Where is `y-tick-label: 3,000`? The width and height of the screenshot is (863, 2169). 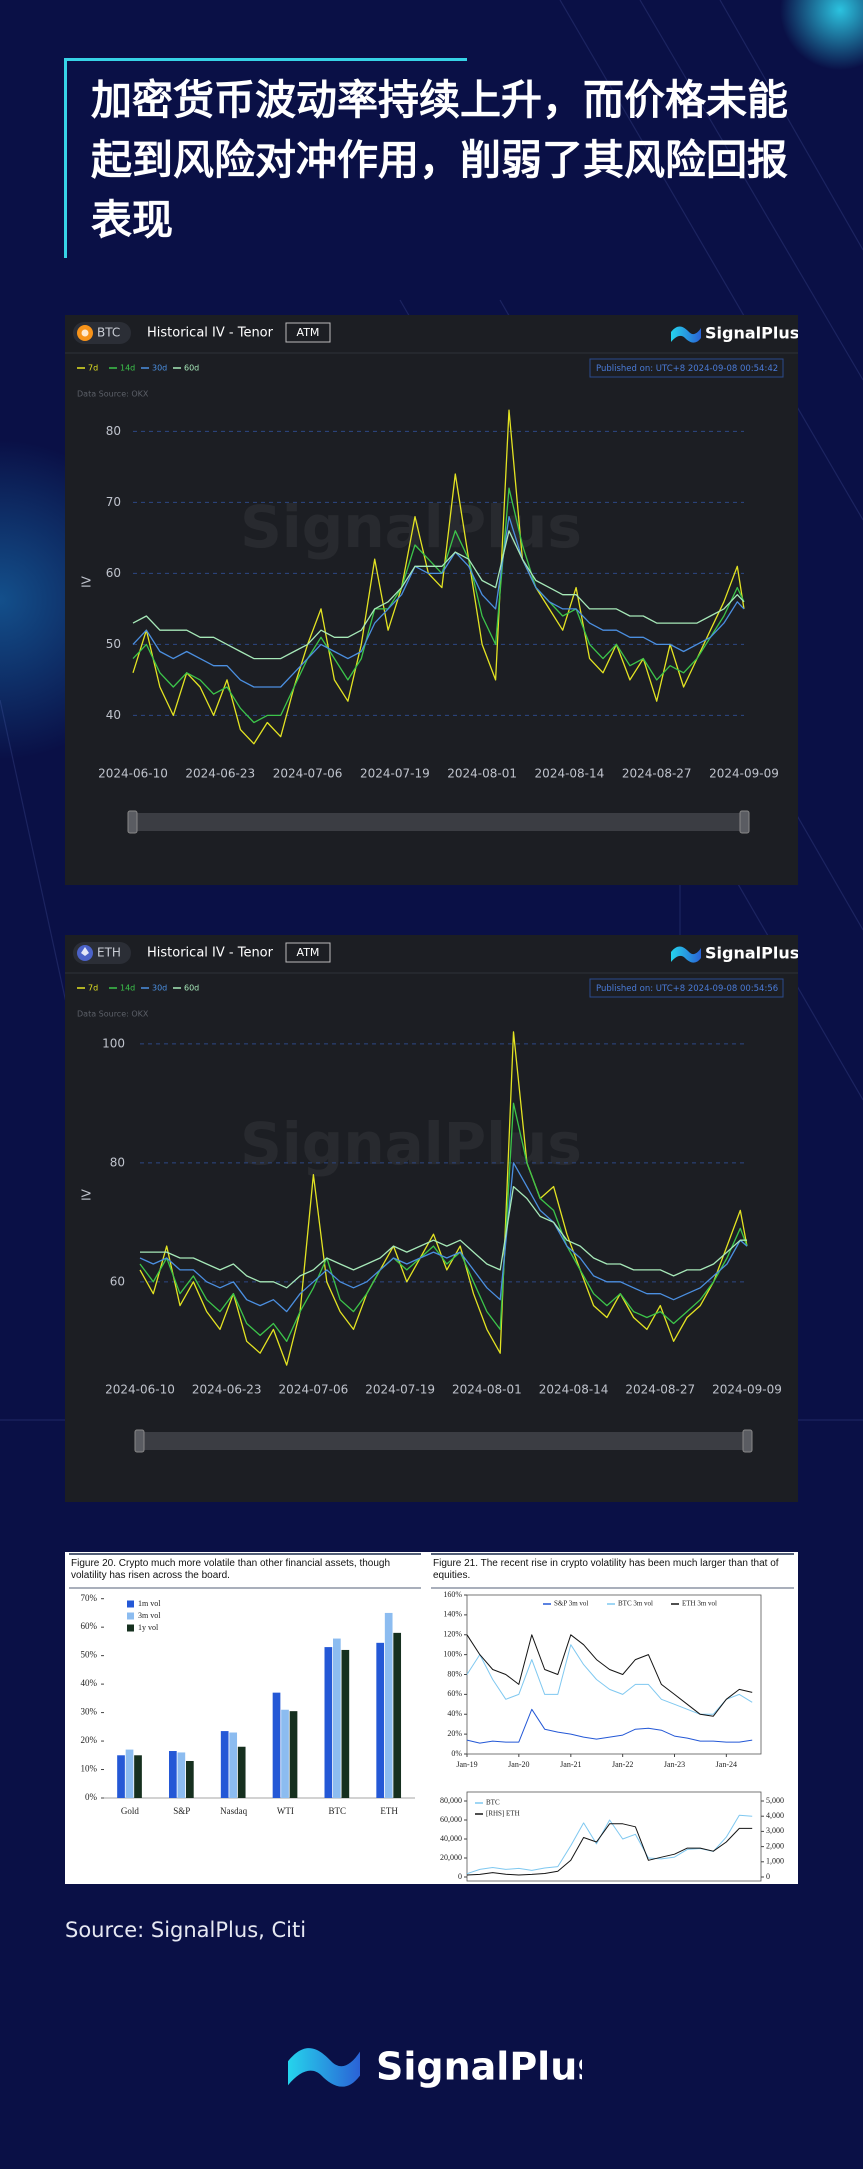
y-tick-label: 3,000 is located at coordinates (775, 1830).